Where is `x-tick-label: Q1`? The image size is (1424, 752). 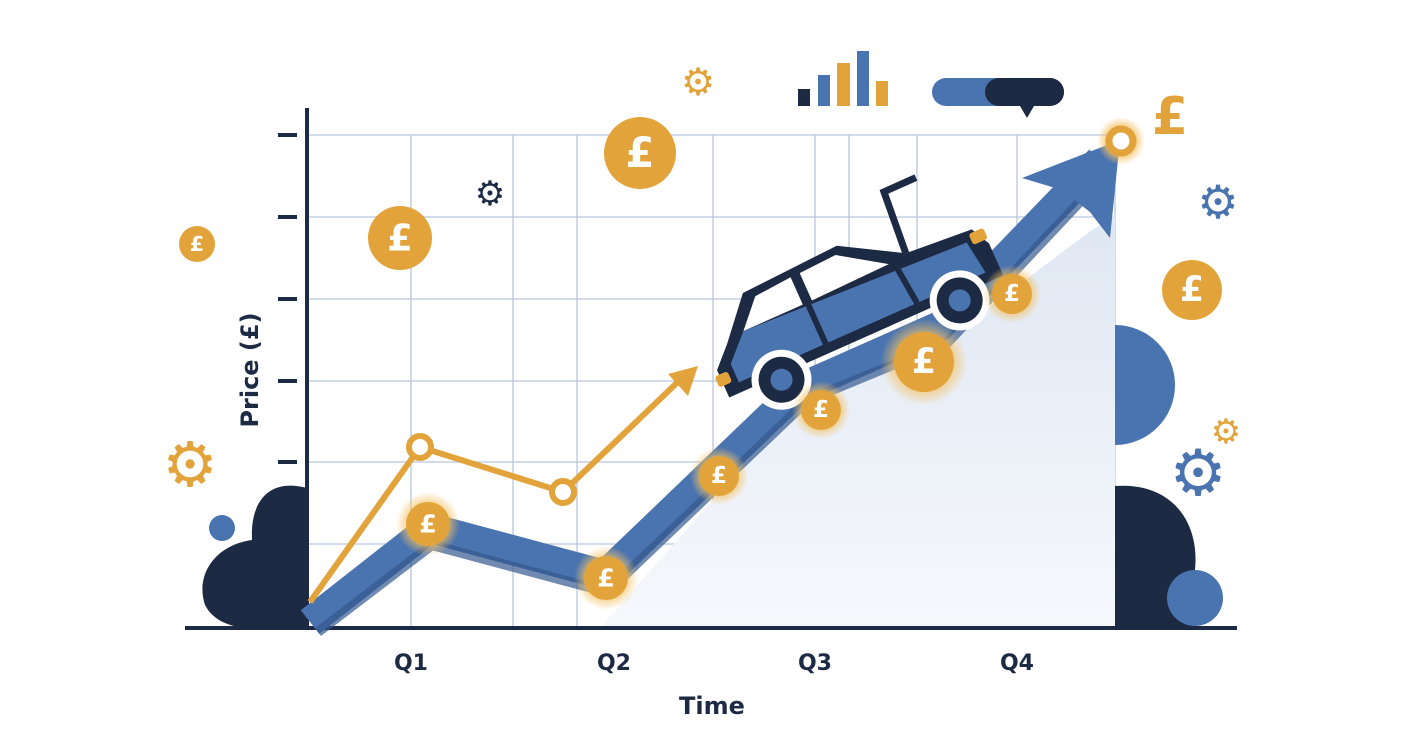 x-tick-label: Q1 is located at coordinates (411, 663).